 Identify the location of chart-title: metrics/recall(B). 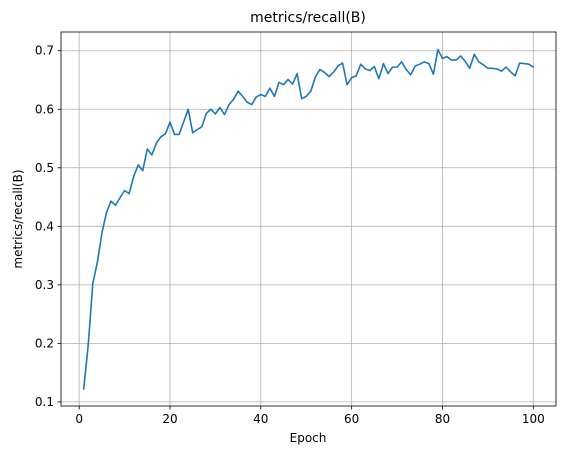
(308, 18).